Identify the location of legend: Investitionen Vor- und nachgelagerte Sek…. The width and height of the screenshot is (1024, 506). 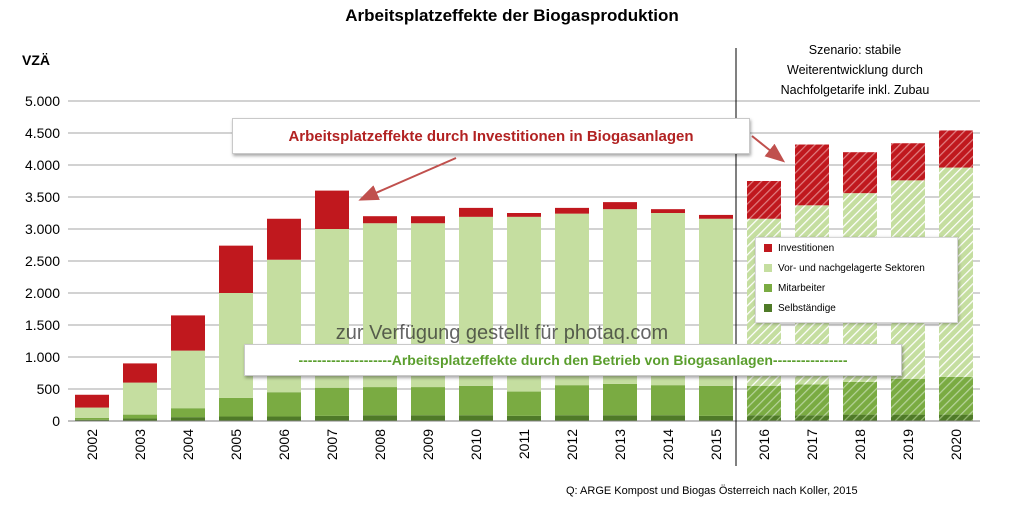
(856, 280).